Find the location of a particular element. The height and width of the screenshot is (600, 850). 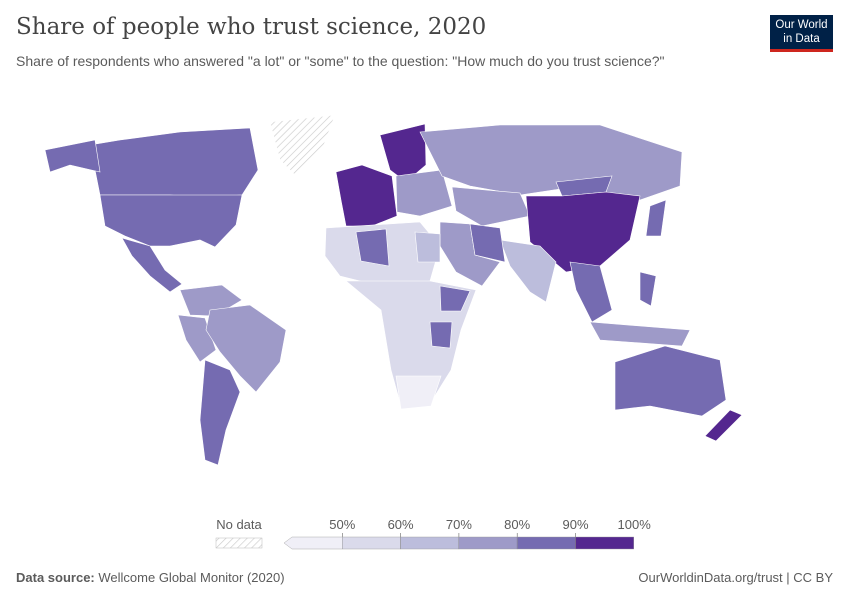

region-south-africa: South Africa: 48% is located at coordinates (418, 392).